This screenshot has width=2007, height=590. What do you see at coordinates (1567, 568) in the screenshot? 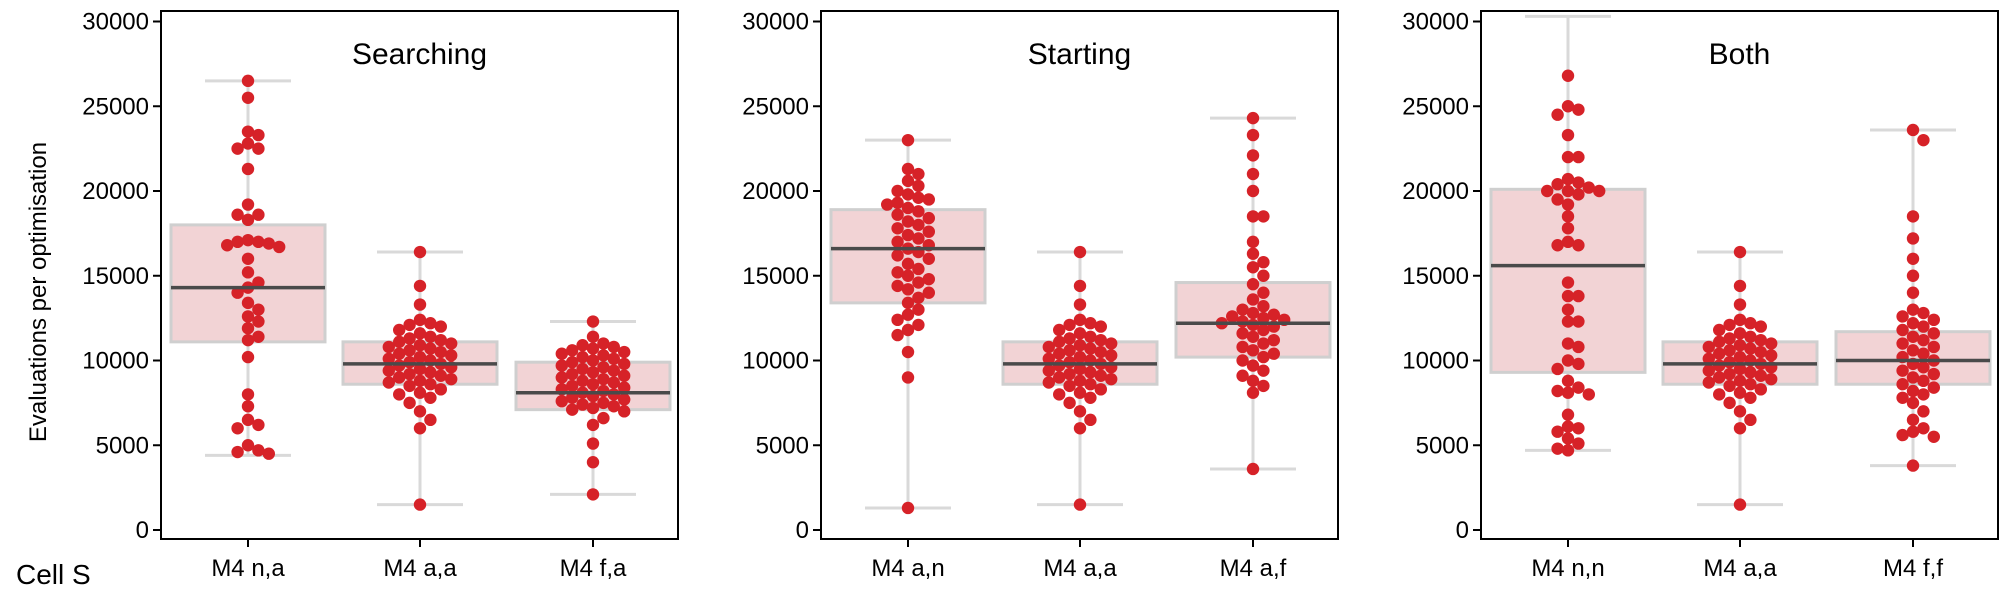
I see `x-tick-label: M4 n,n` at bounding box center [1567, 568].